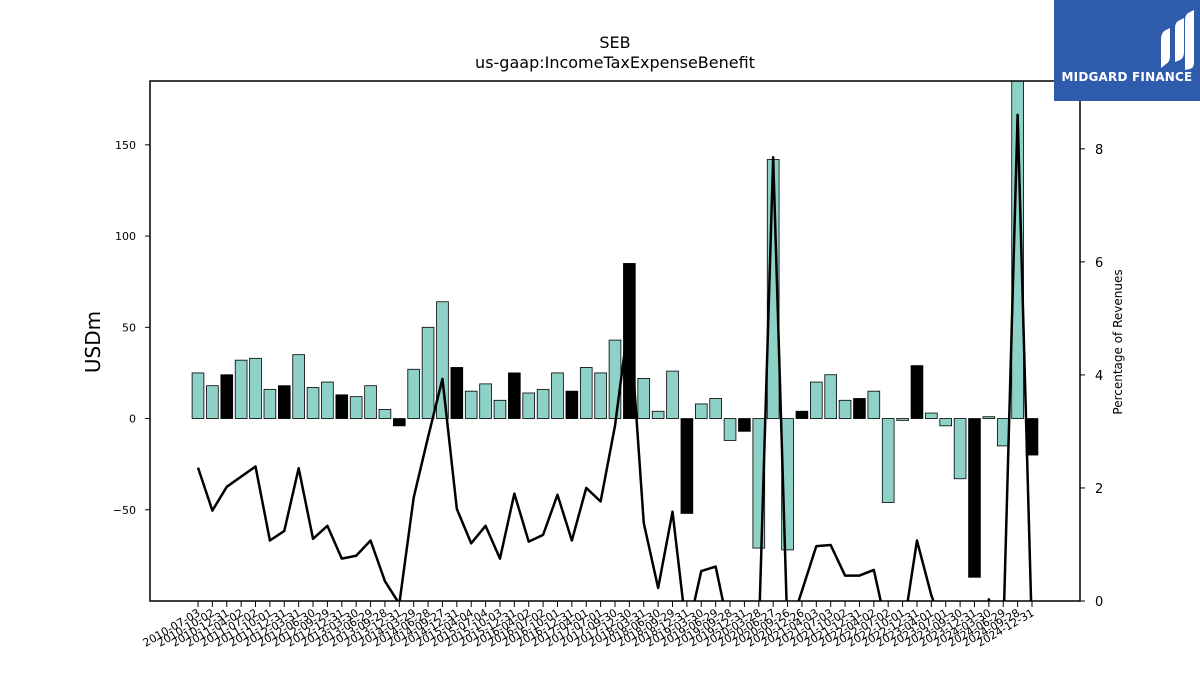 The image size is (1200, 675). I want to click on logo-mark-icon, so click(1177, 40).